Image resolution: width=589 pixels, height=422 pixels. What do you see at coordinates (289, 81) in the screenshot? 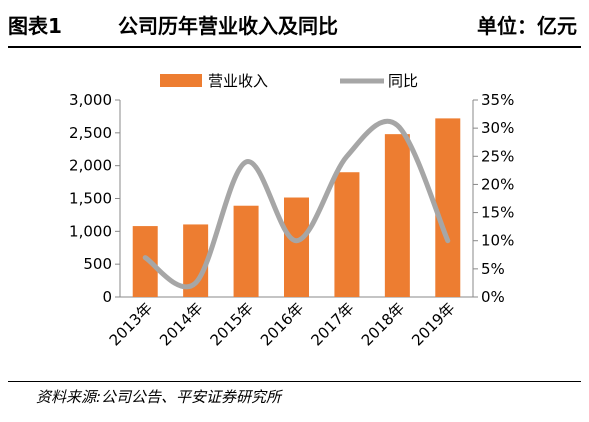
I see `legend: 营业收入 同比` at bounding box center [289, 81].